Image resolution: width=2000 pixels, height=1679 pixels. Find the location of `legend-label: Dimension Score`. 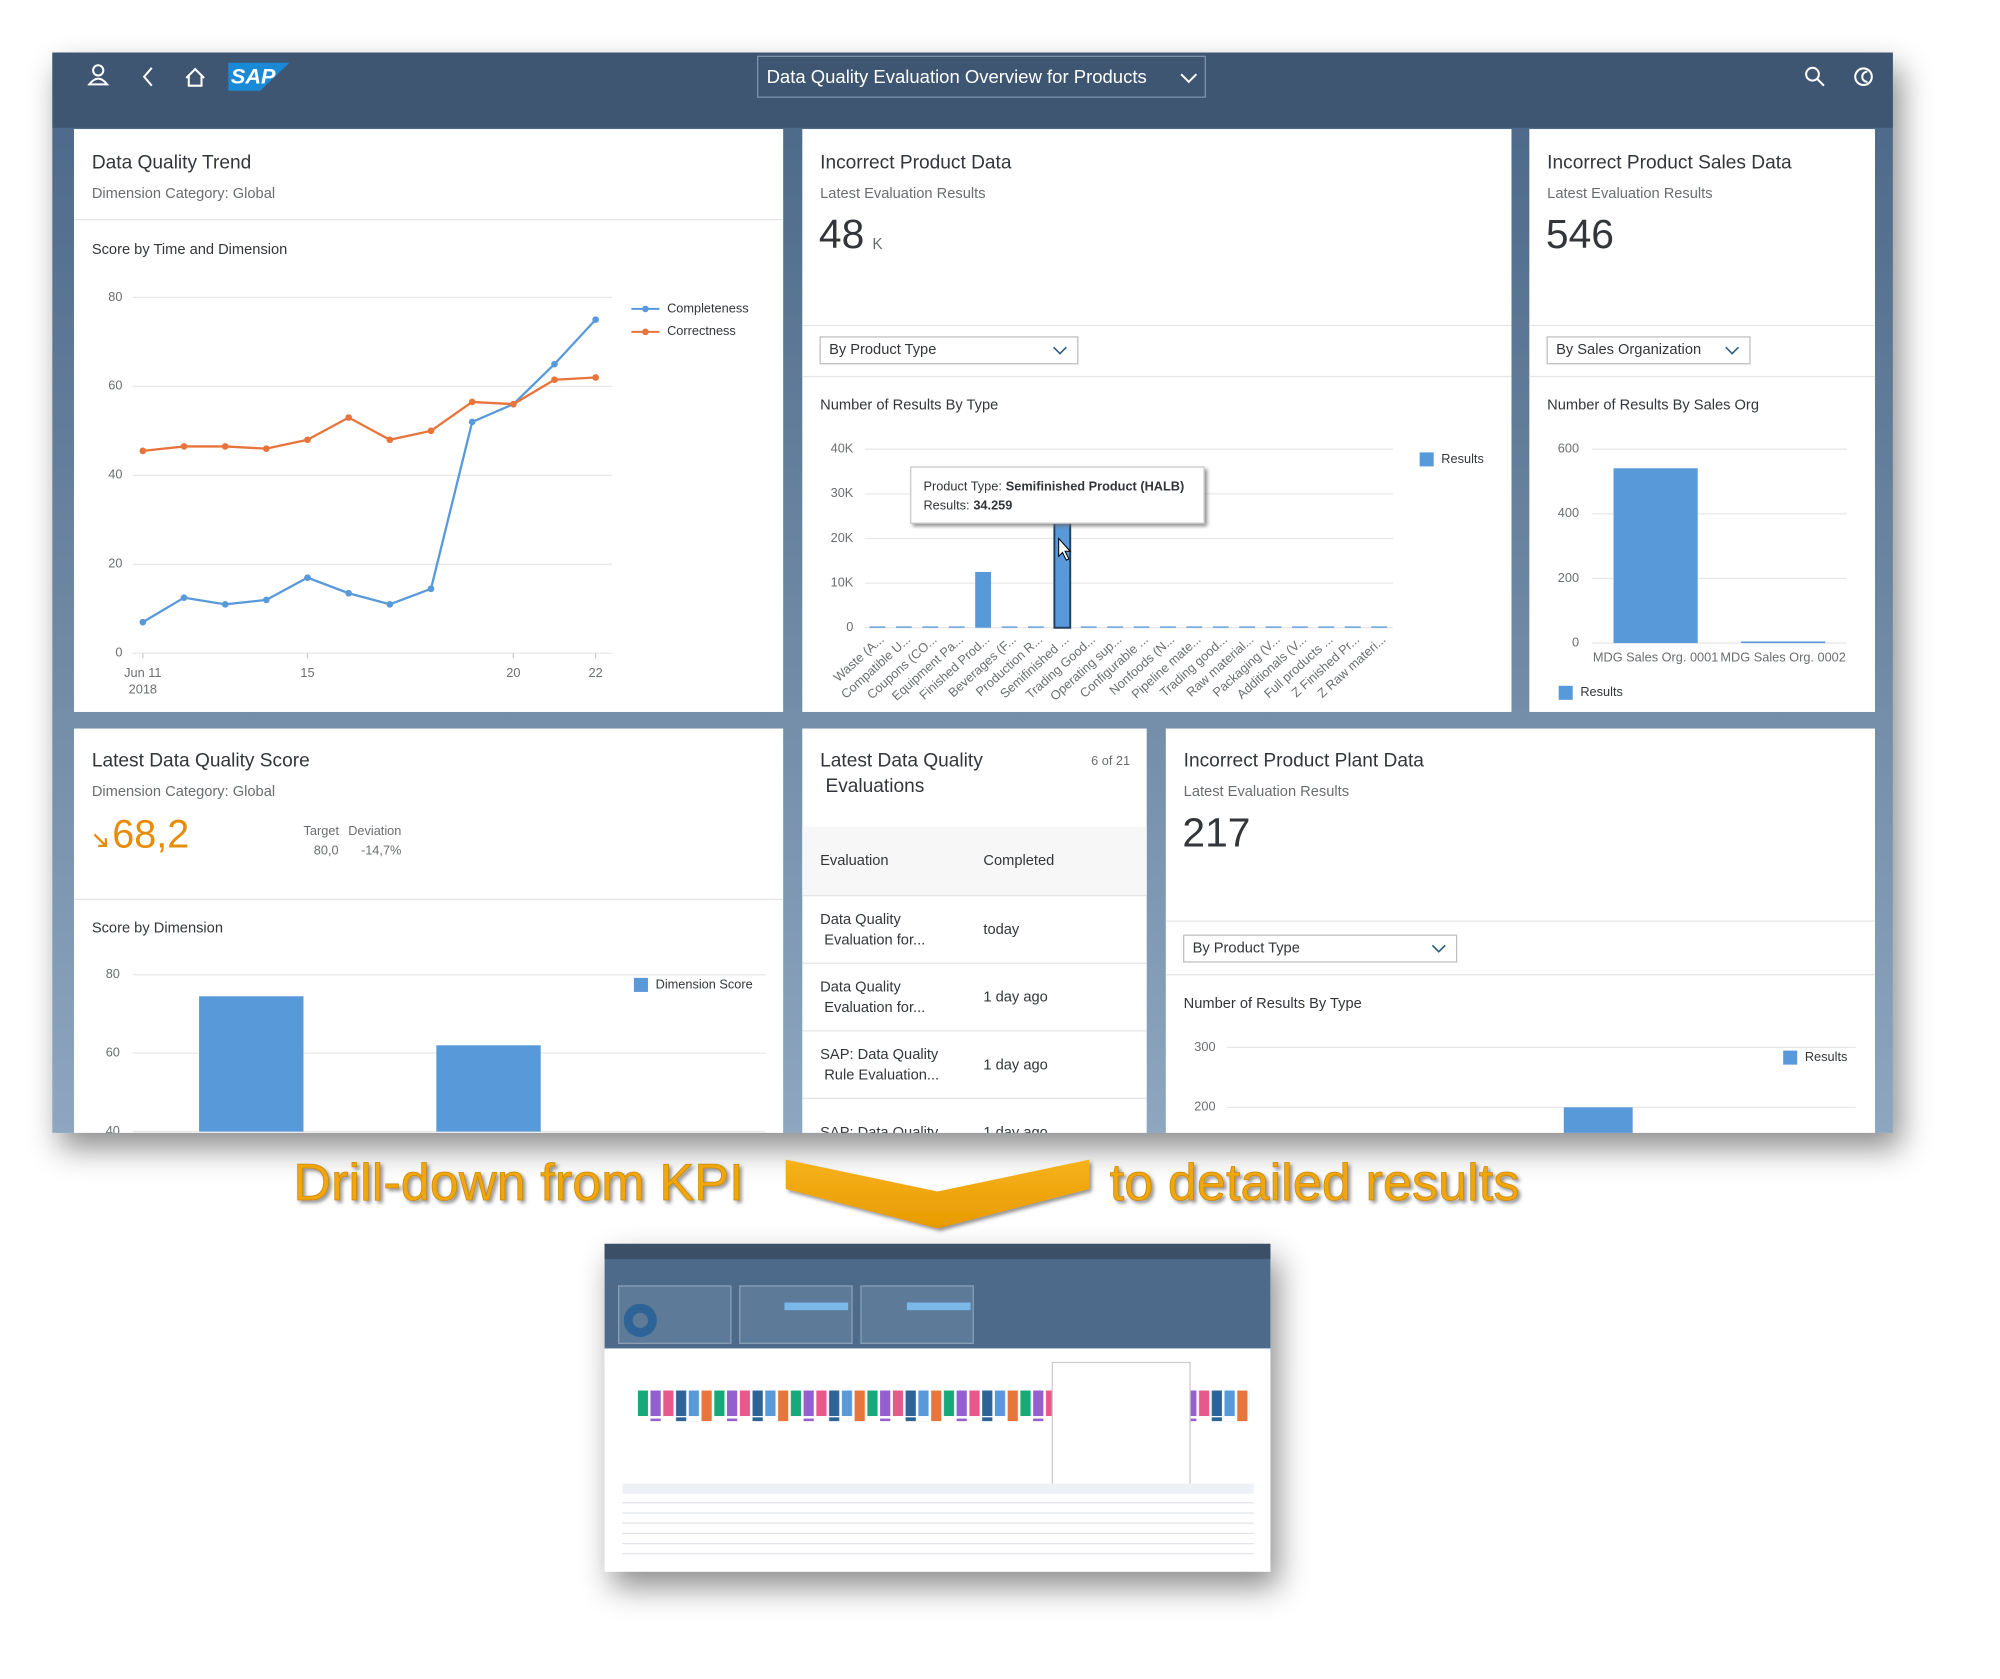

legend-label: Dimension Score is located at coordinates (704, 983).